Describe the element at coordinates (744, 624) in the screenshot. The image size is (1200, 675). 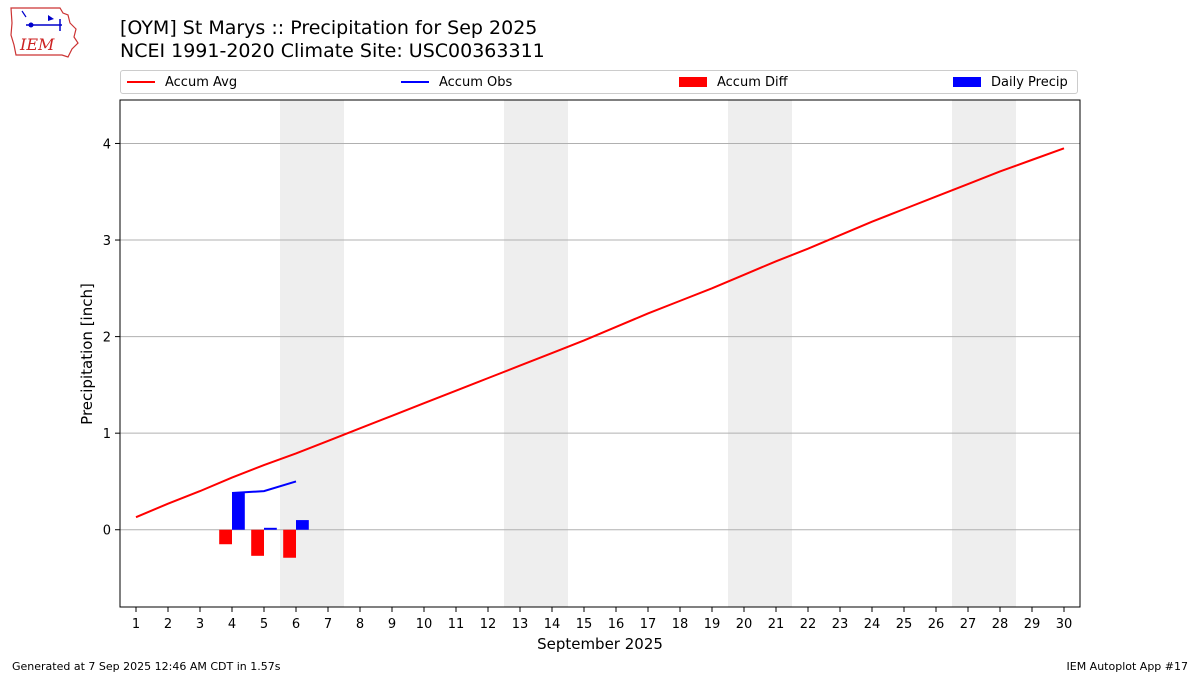
I see `x-tick-label: 20` at that location.